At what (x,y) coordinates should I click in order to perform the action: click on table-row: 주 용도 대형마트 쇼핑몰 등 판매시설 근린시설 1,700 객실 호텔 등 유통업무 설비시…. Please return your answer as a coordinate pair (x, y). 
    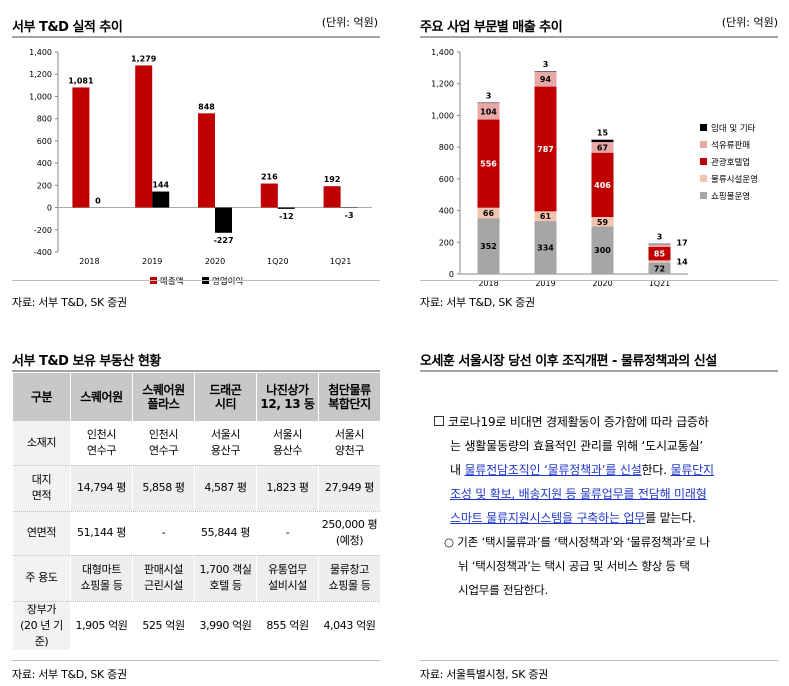
    Looking at the image, I should click on (196, 578).